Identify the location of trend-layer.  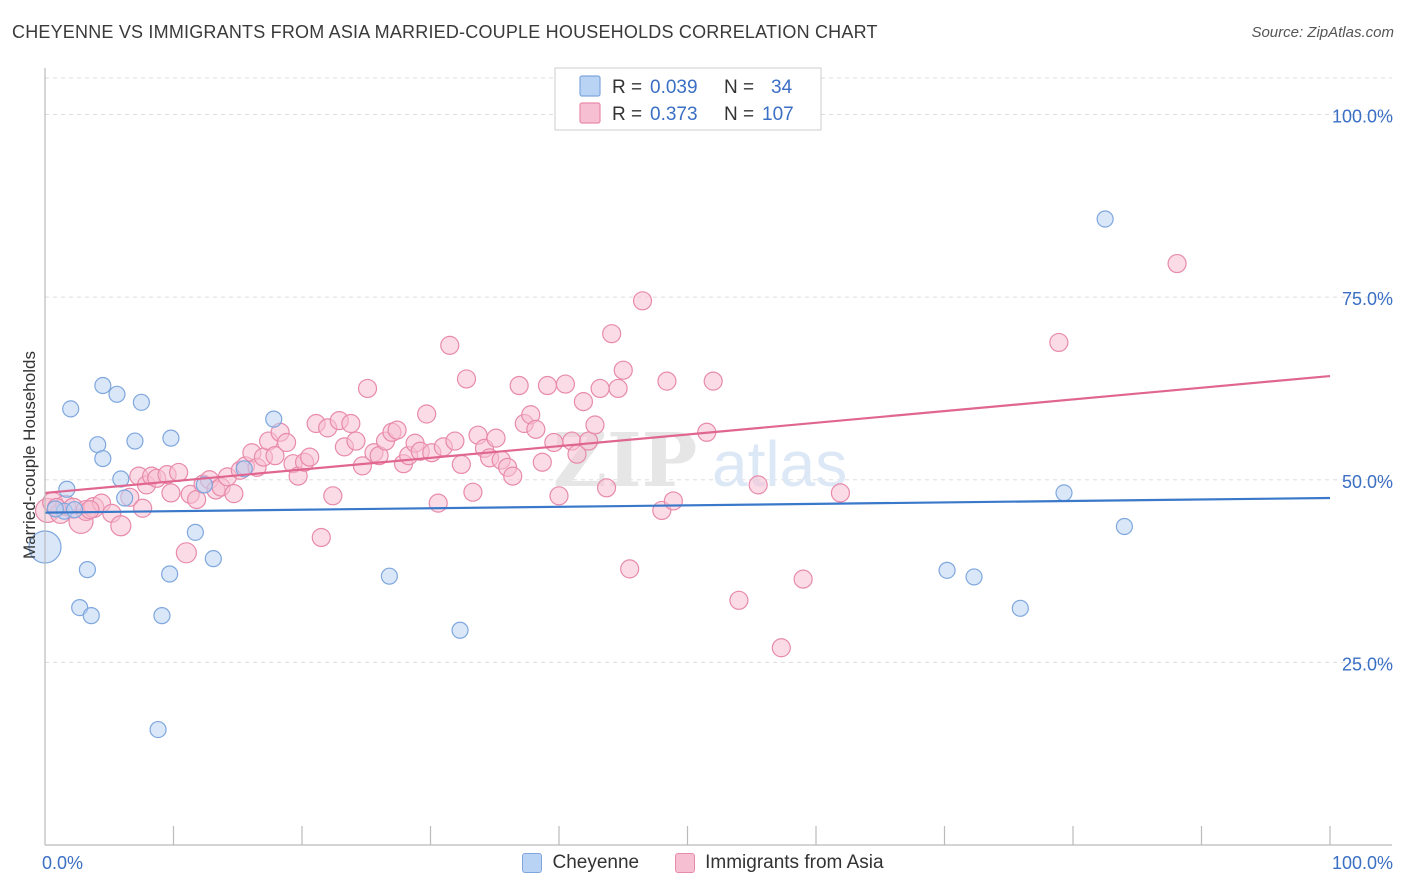
(687, 444).